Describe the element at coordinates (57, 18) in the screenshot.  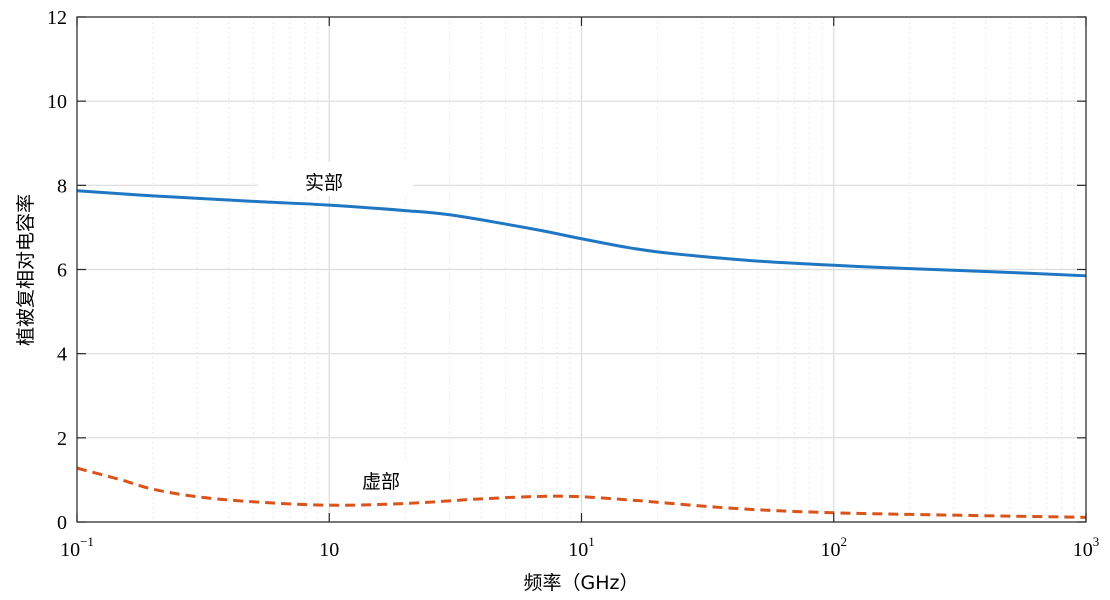
I see `y-tick-label: 12` at that location.